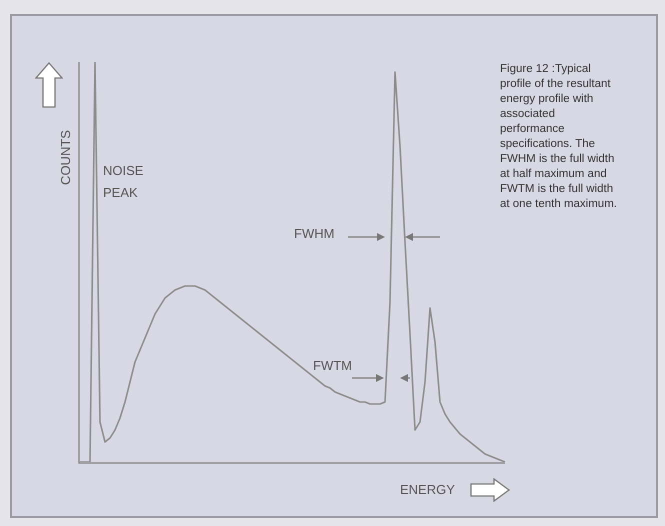 The height and width of the screenshot is (526, 665). Describe the element at coordinates (123, 182) in the screenshot. I see `annotation: NOISE PEAK` at that location.